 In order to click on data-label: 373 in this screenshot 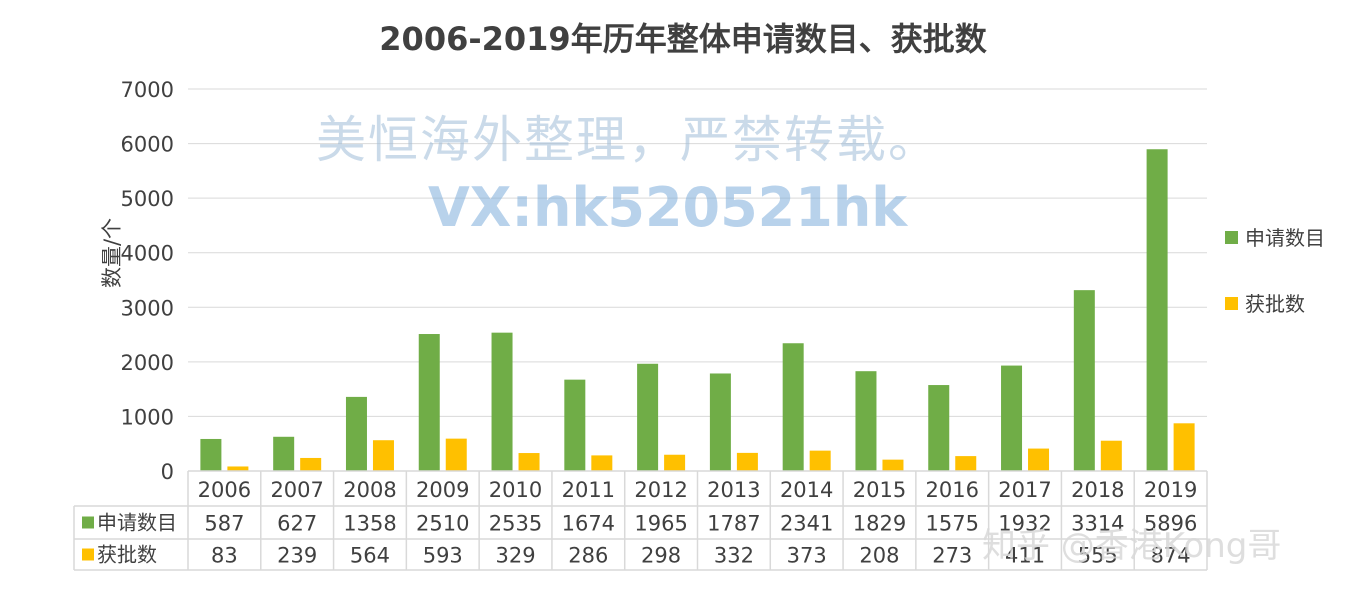, I will do `click(807, 556)`.